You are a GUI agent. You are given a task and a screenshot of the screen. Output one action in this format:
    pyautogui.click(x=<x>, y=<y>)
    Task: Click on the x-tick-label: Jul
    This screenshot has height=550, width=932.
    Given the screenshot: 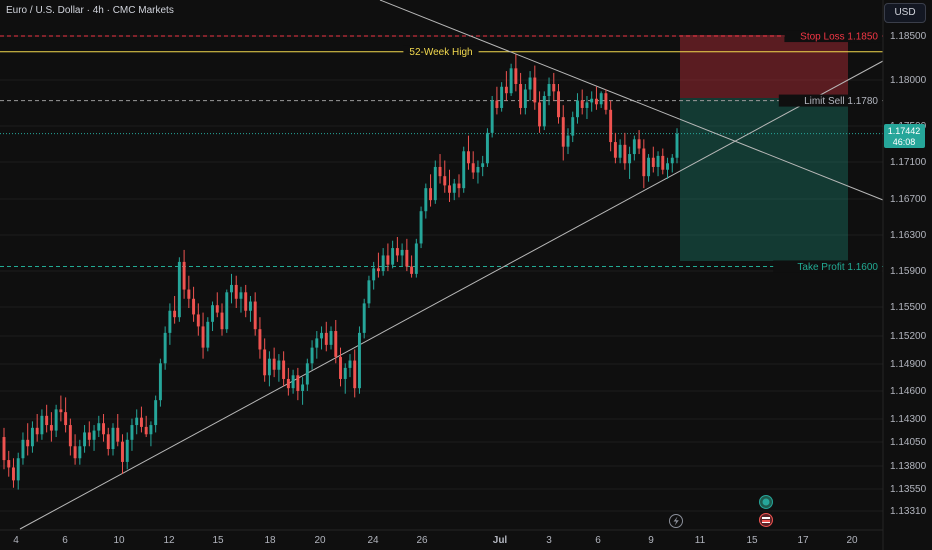 What is the action you would take?
    pyautogui.click(x=500, y=540)
    